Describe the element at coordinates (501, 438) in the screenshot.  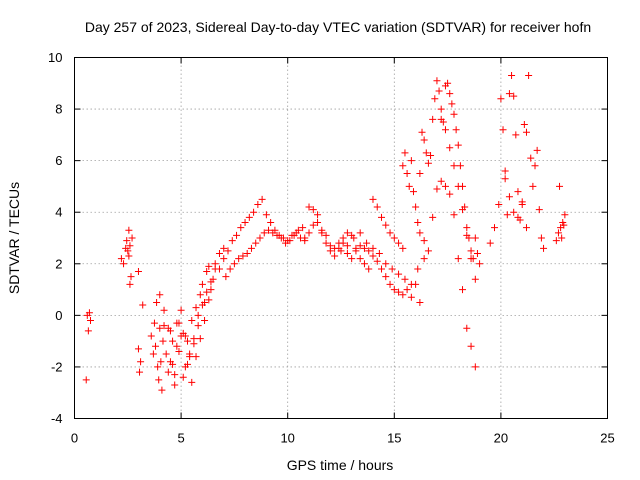
I see `x-tick-label: 20` at that location.